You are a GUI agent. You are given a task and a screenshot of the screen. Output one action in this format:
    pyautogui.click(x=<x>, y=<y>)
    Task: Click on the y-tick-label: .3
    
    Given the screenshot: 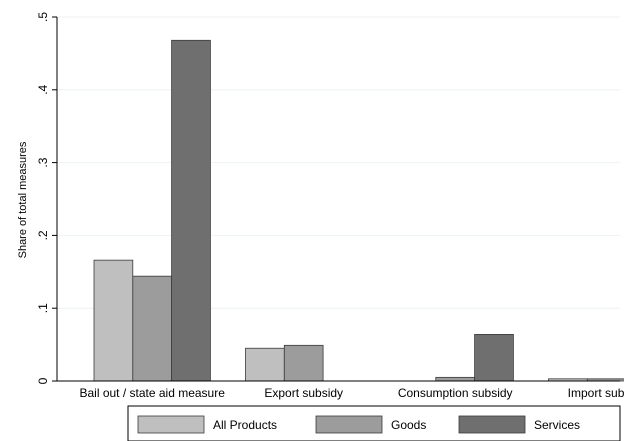 What is the action you would take?
    pyautogui.click(x=43, y=162)
    